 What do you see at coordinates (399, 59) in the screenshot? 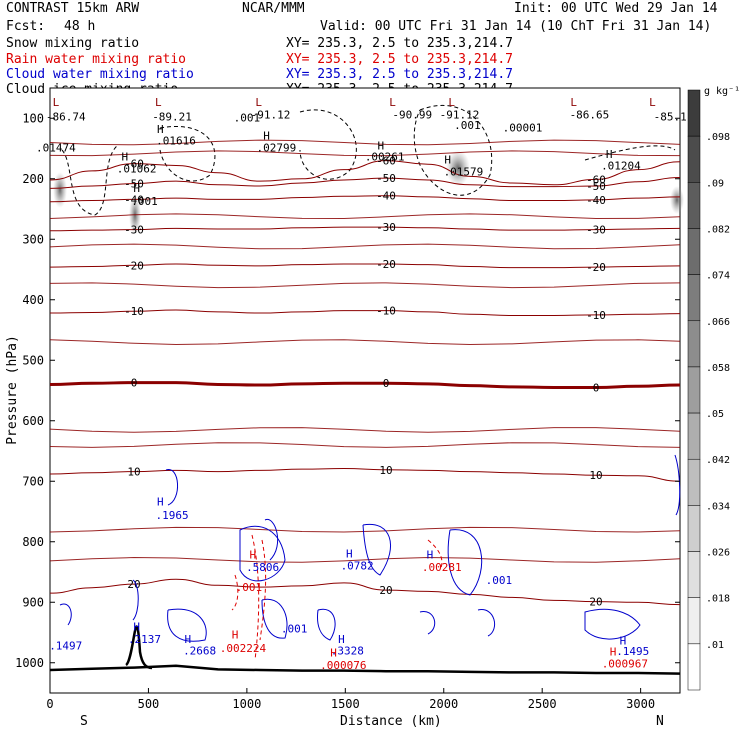
I see `field-rain-xy: XY= 235.3, 2.5 to 235.3,214.7` at bounding box center [399, 59].